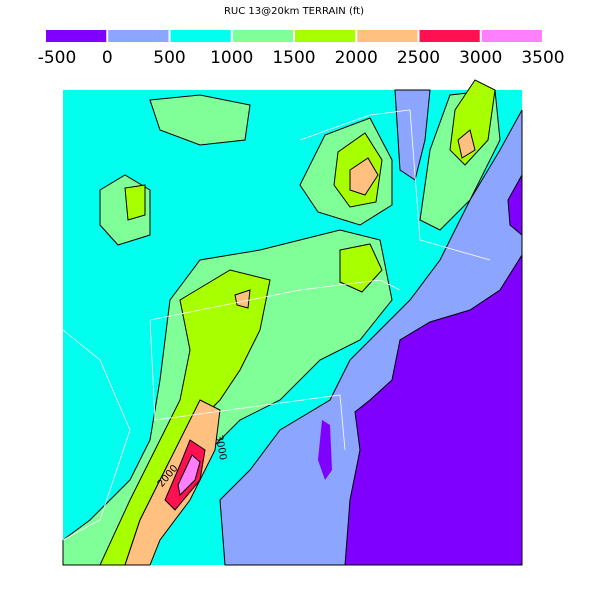  I want to click on legend-tick-label: 0, so click(107, 58).